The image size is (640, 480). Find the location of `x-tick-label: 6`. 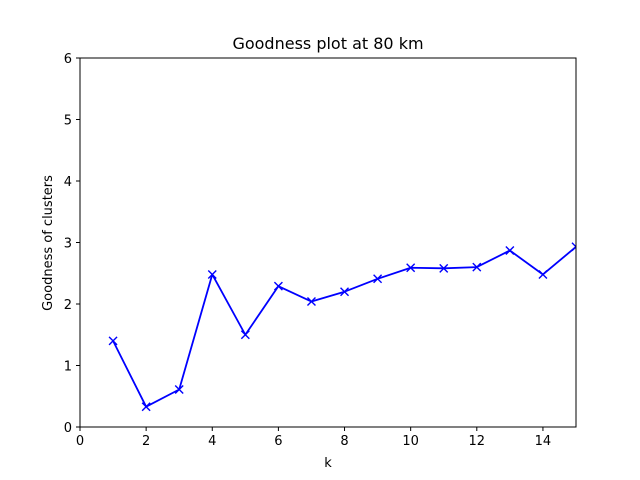

x-tick-label: 6 is located at coordinates (278, 441).